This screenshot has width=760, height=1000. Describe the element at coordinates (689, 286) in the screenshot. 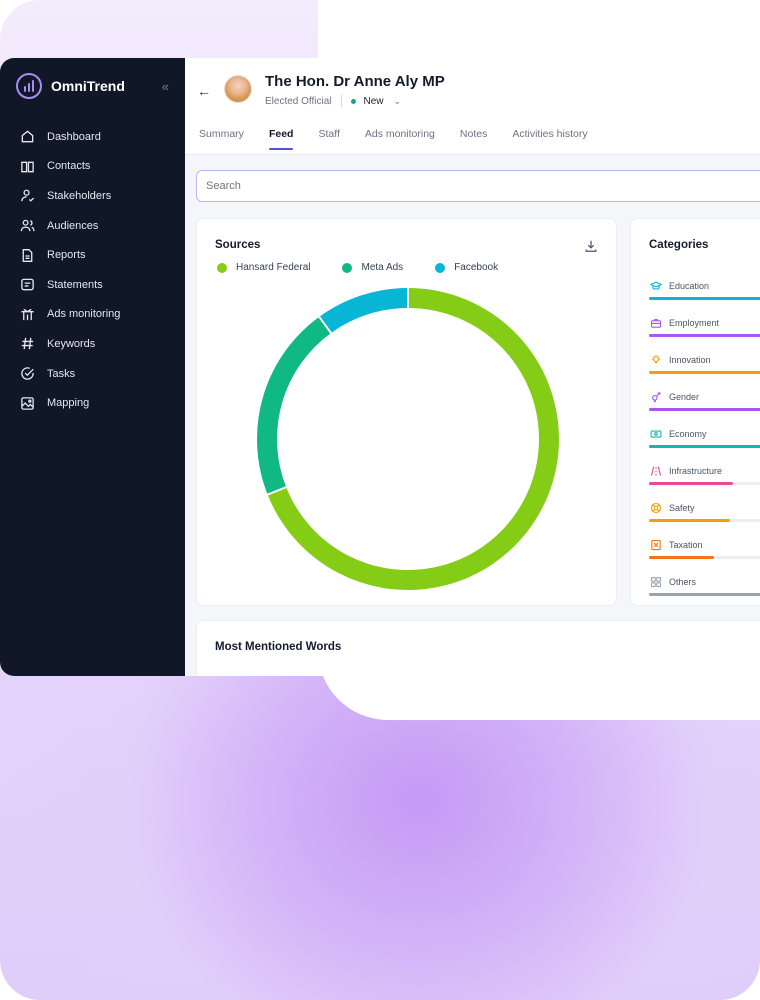

I see `category-label: Education` at that location.